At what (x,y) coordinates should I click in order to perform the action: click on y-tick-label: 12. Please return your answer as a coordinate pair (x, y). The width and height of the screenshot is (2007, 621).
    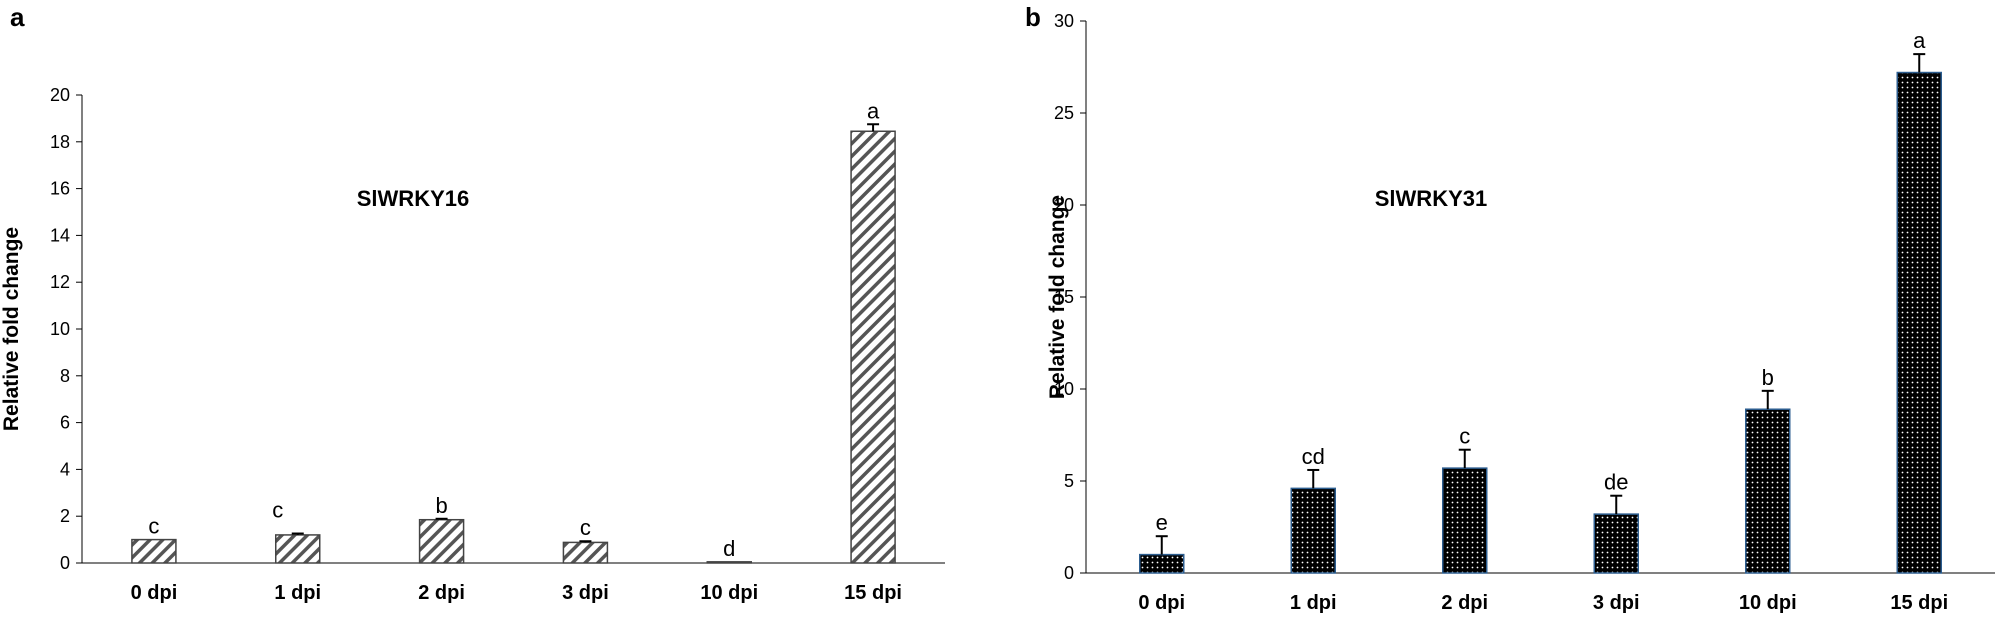
    Looking at the image, I should click on (60, 282).